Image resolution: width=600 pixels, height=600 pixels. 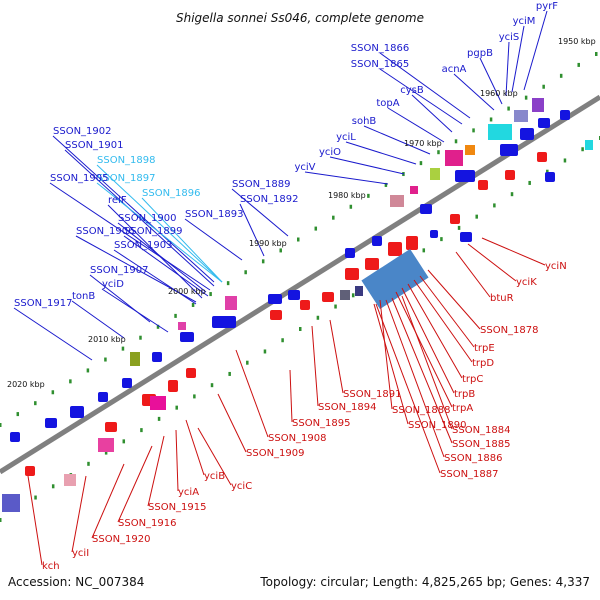 I want to click on gene-label-sson-1884: SSON_1884, so click(x=481, y=430).